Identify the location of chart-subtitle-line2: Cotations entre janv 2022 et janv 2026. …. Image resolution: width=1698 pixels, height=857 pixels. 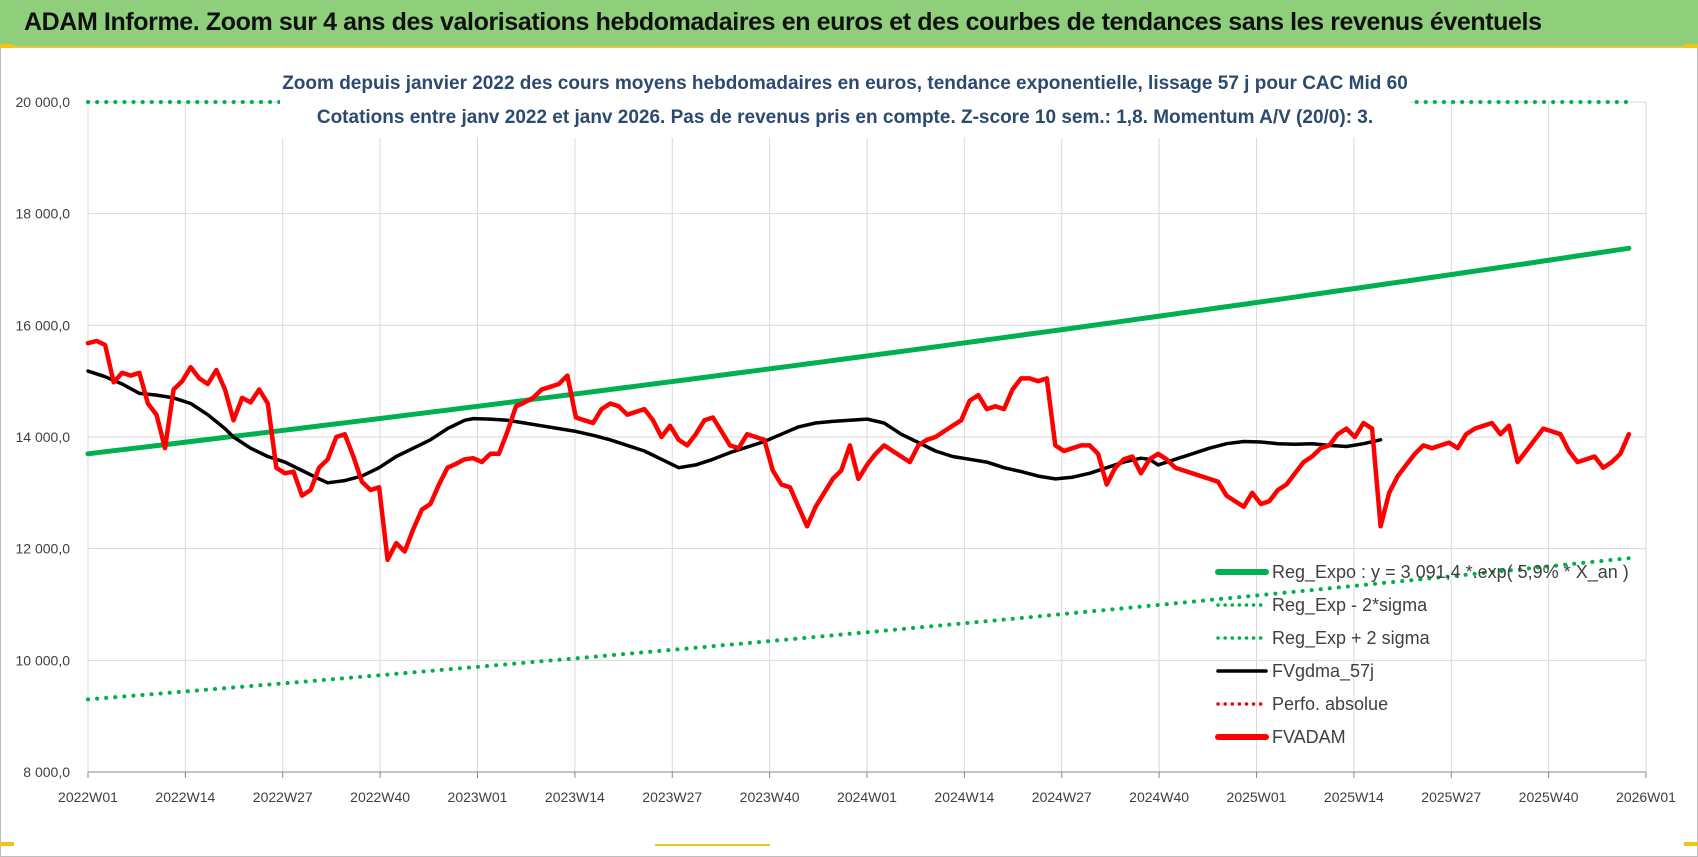
(845, 117).